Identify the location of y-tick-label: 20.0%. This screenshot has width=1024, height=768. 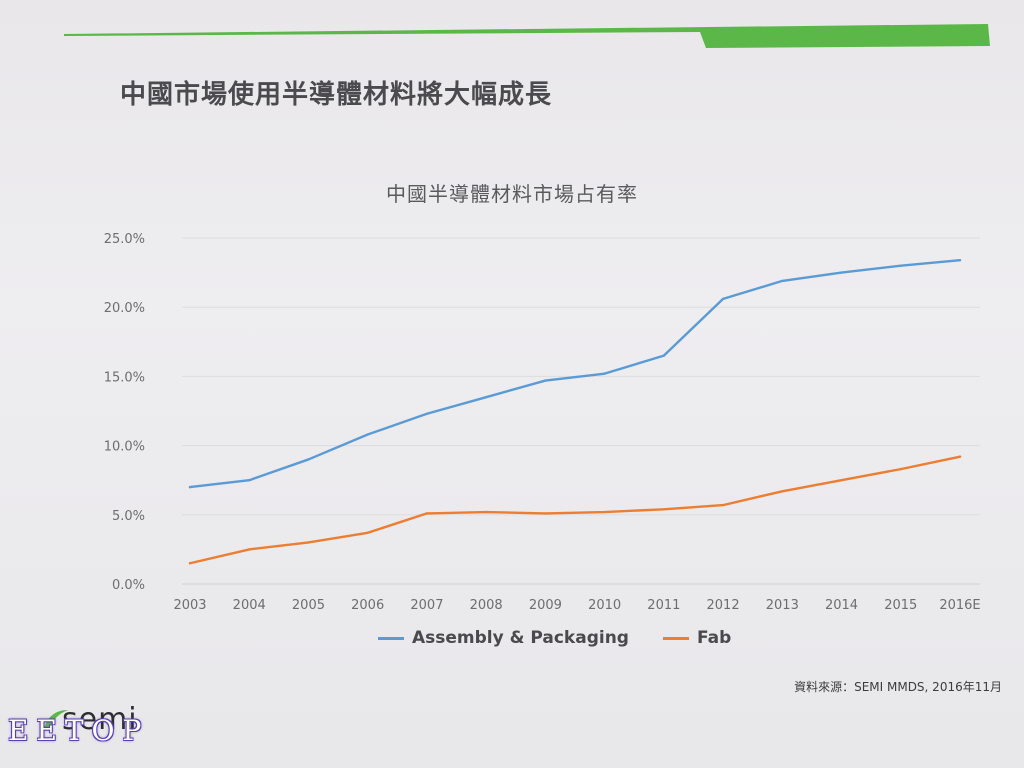
(124, 308).